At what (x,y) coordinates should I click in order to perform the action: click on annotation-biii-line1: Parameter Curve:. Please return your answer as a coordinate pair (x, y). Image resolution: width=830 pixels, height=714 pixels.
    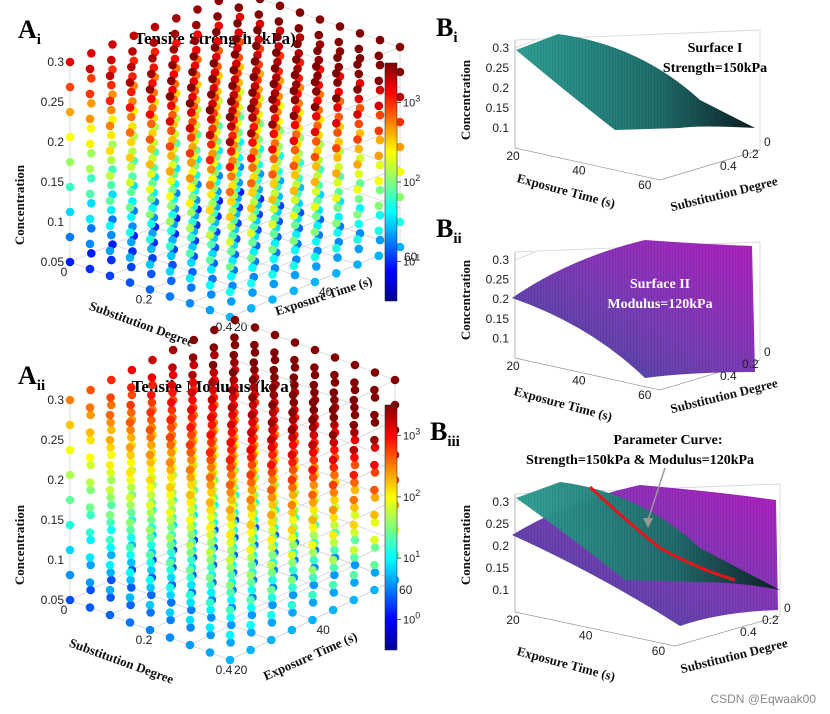
    Looking at the image, I should click on (668, 440).